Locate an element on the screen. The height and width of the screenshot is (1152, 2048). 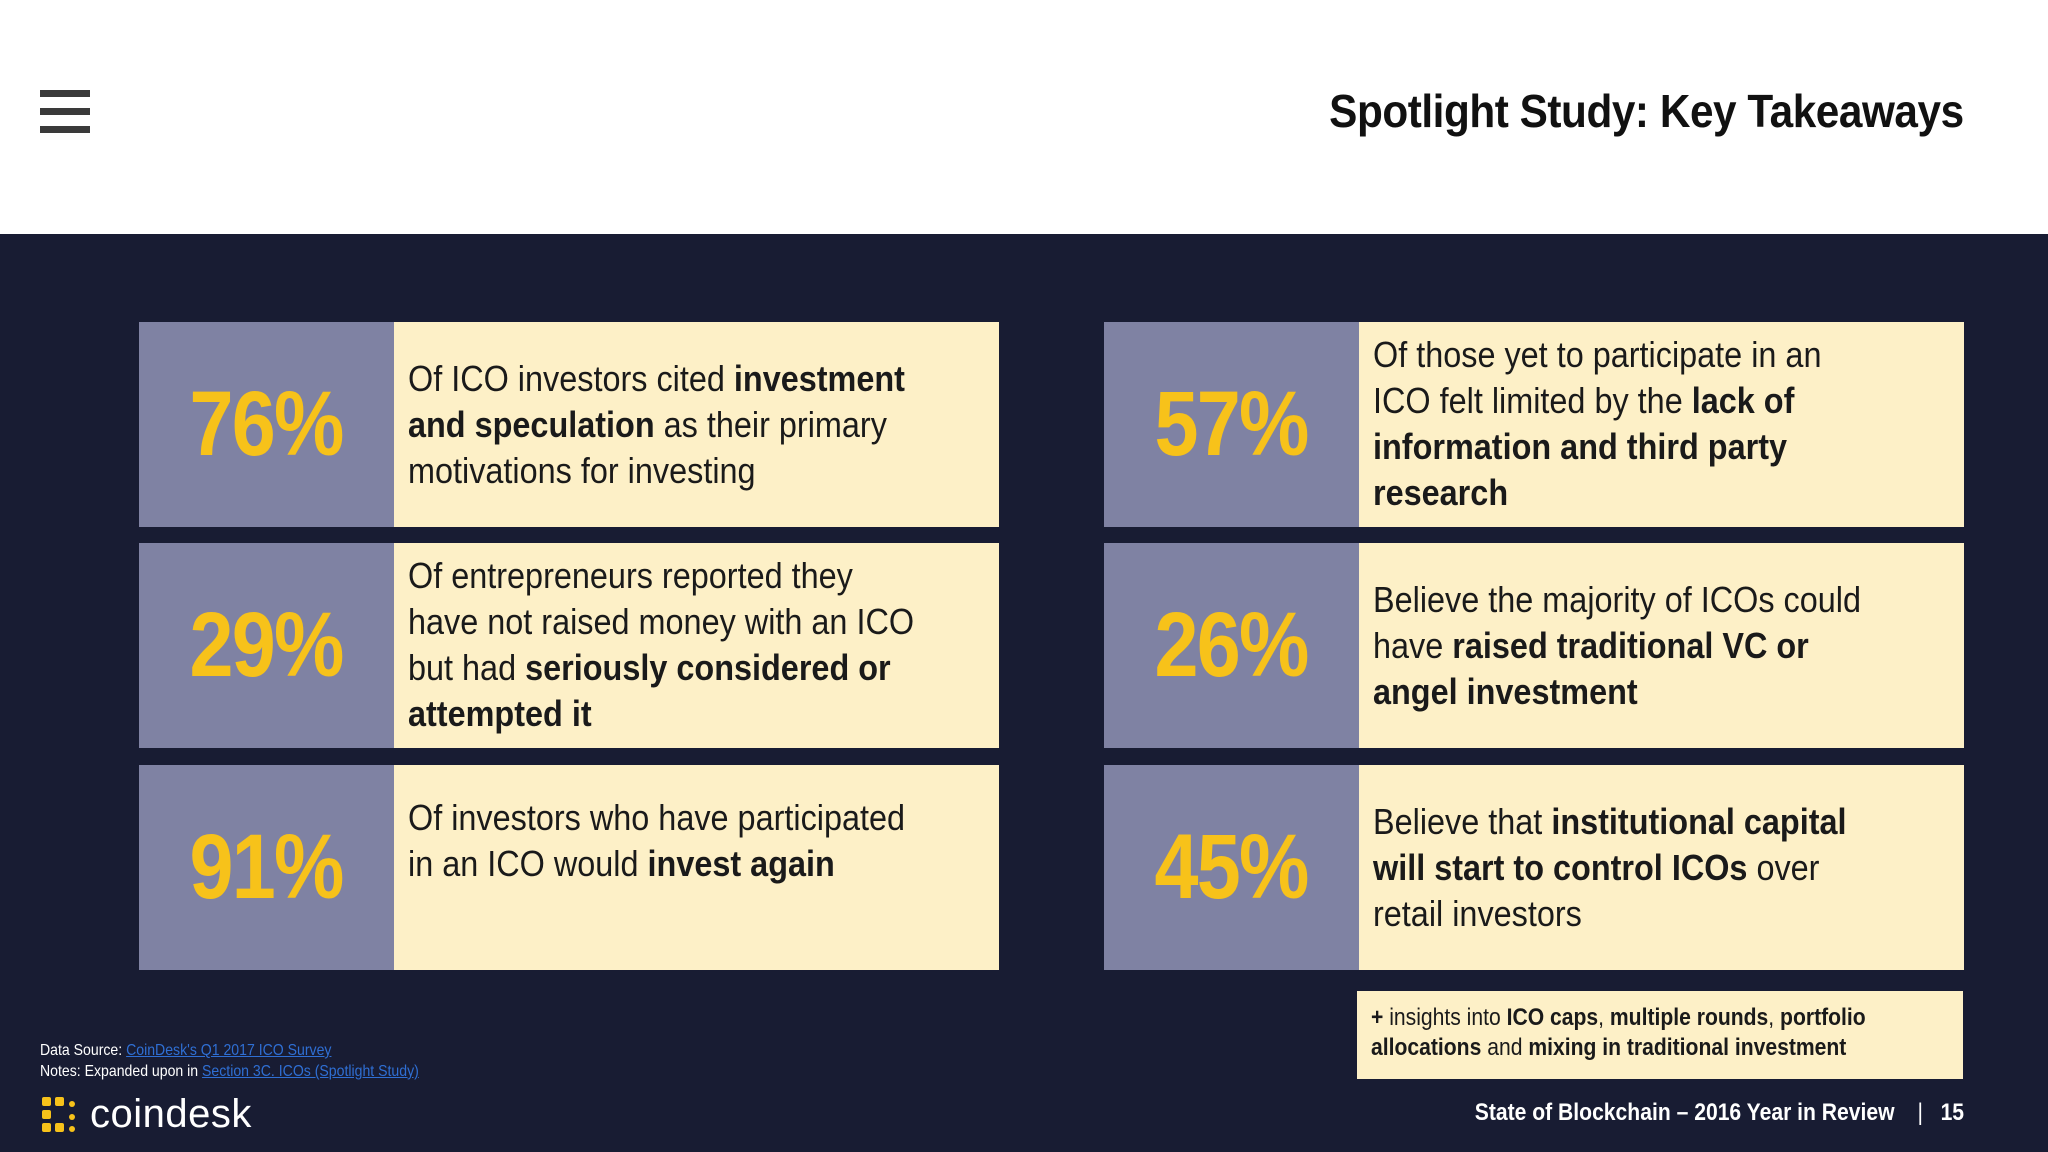
percent-value: 45% is located at coordinates (1232, 867).